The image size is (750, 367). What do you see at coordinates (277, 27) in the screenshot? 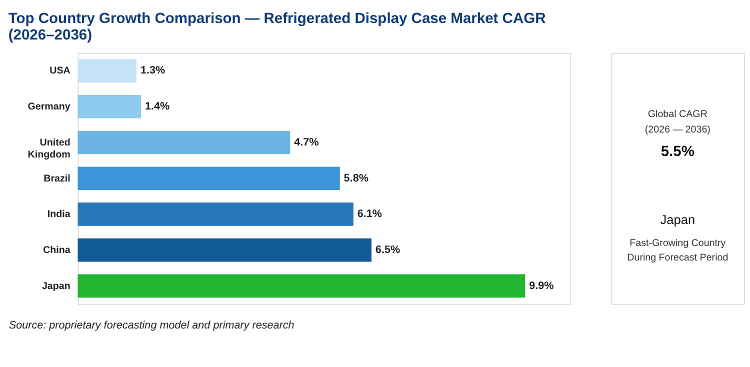
I see `chart-title: Top Country Growth Comparison — Refrigerated Display Case Market CAGR (2026–2036)` at bounding box center [277, 27].